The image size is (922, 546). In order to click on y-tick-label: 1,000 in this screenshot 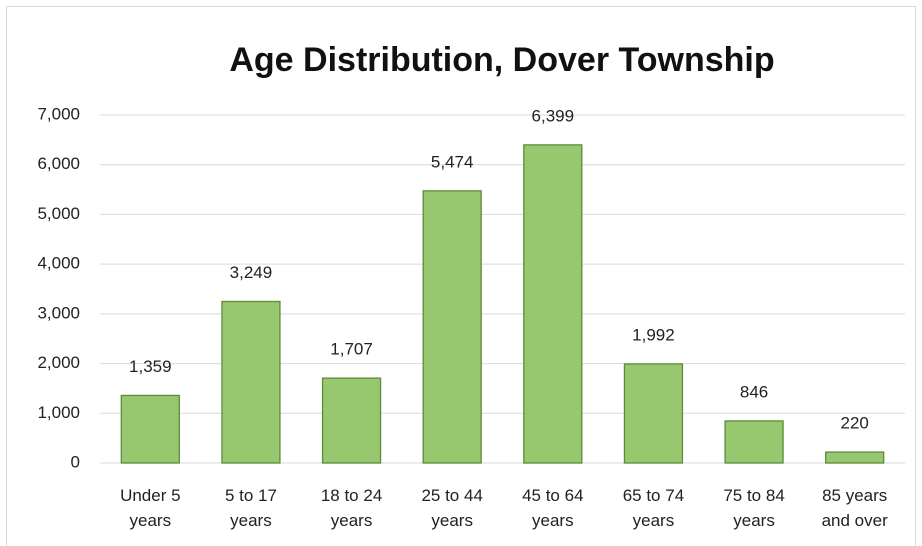, I will do `click(58, 412)`.